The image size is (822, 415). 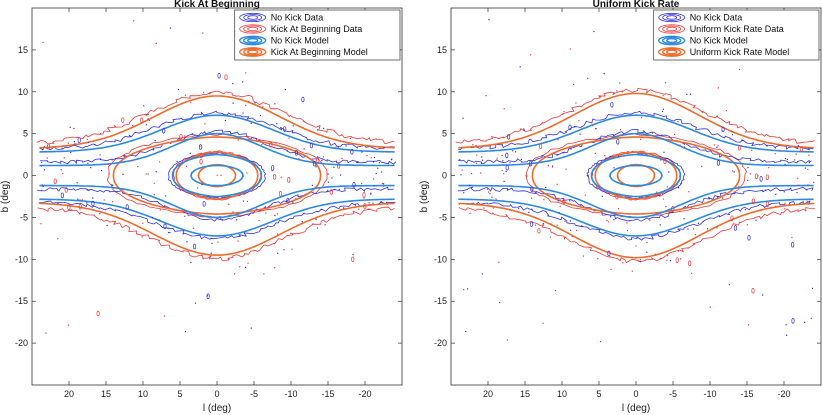 What do you see at coordinates (106, 394) in the screenshot?
I see `x-tick-label: 15` at bounding box center [106, 394].